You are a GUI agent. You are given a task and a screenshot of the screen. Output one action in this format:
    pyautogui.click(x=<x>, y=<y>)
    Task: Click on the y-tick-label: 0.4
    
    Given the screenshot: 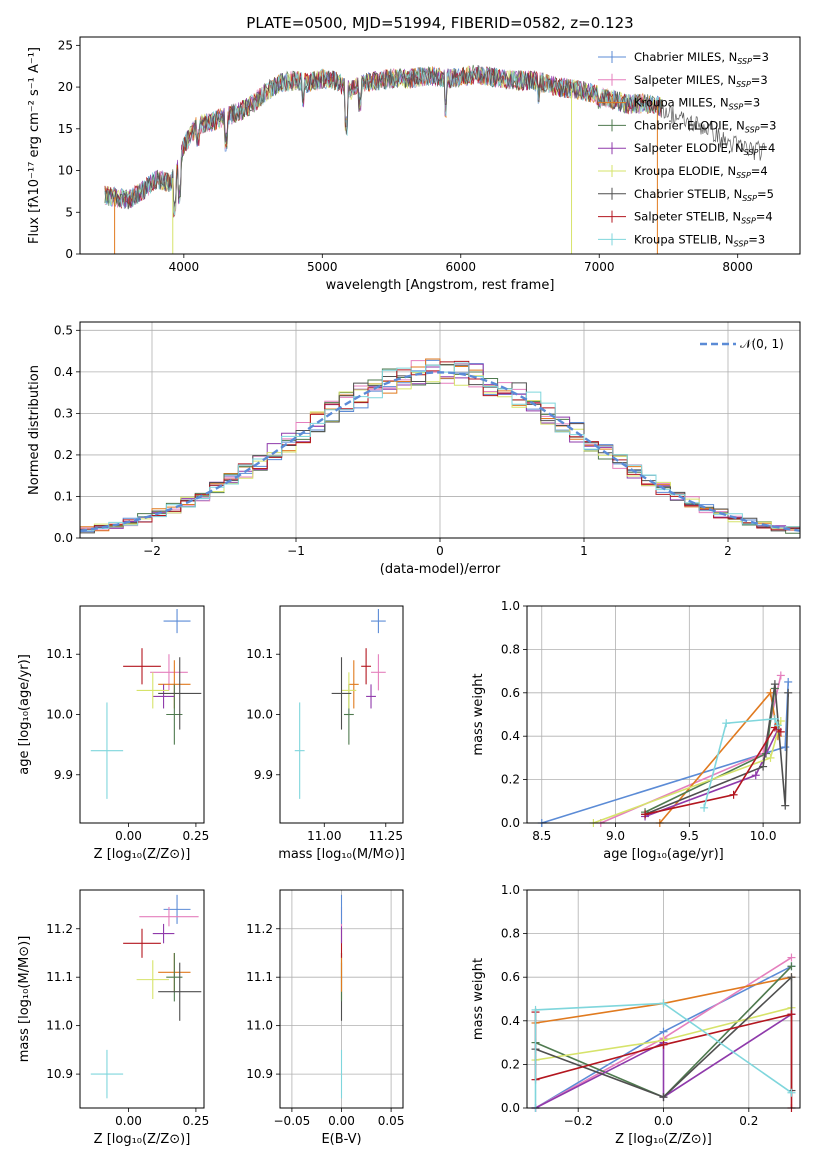 What is the action you would take?
    pyautogui.click(x=510, y=1021)
    